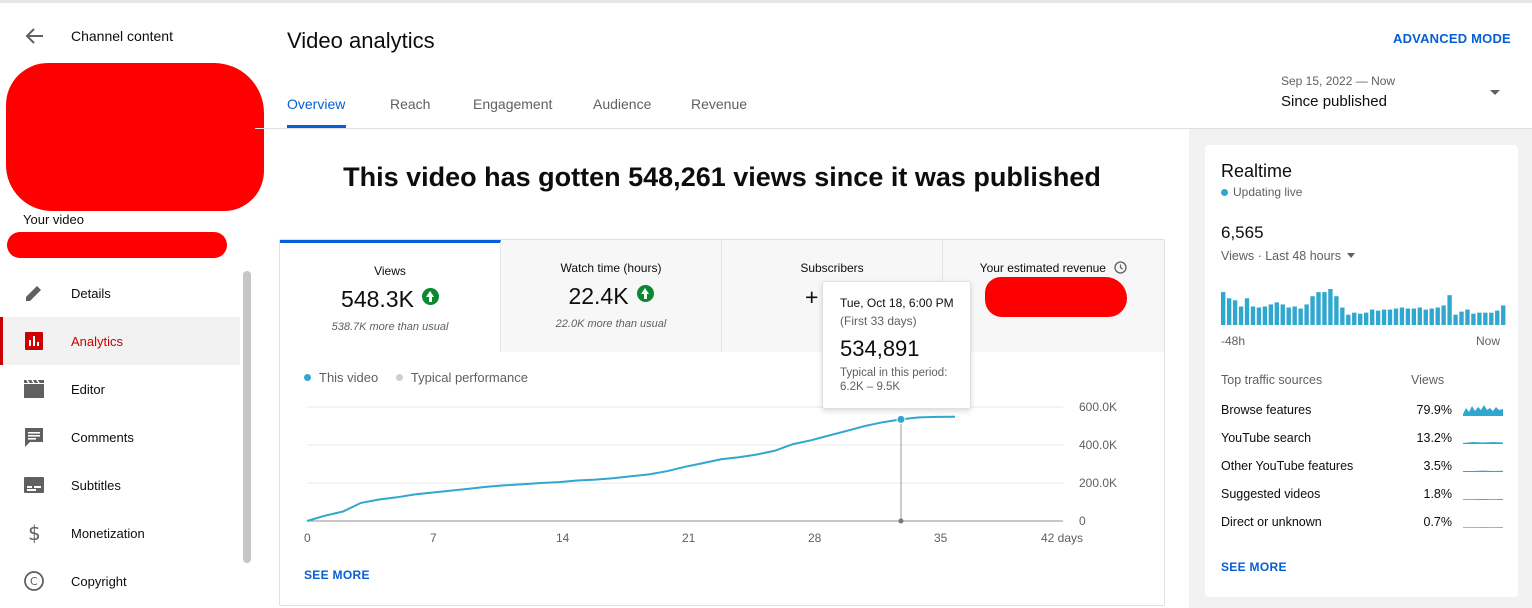  What do you see at coordinates (120, 341) in the screenshot?
I see `sidebar-item-analytics: Analytics` at bounding box center [120, 341].